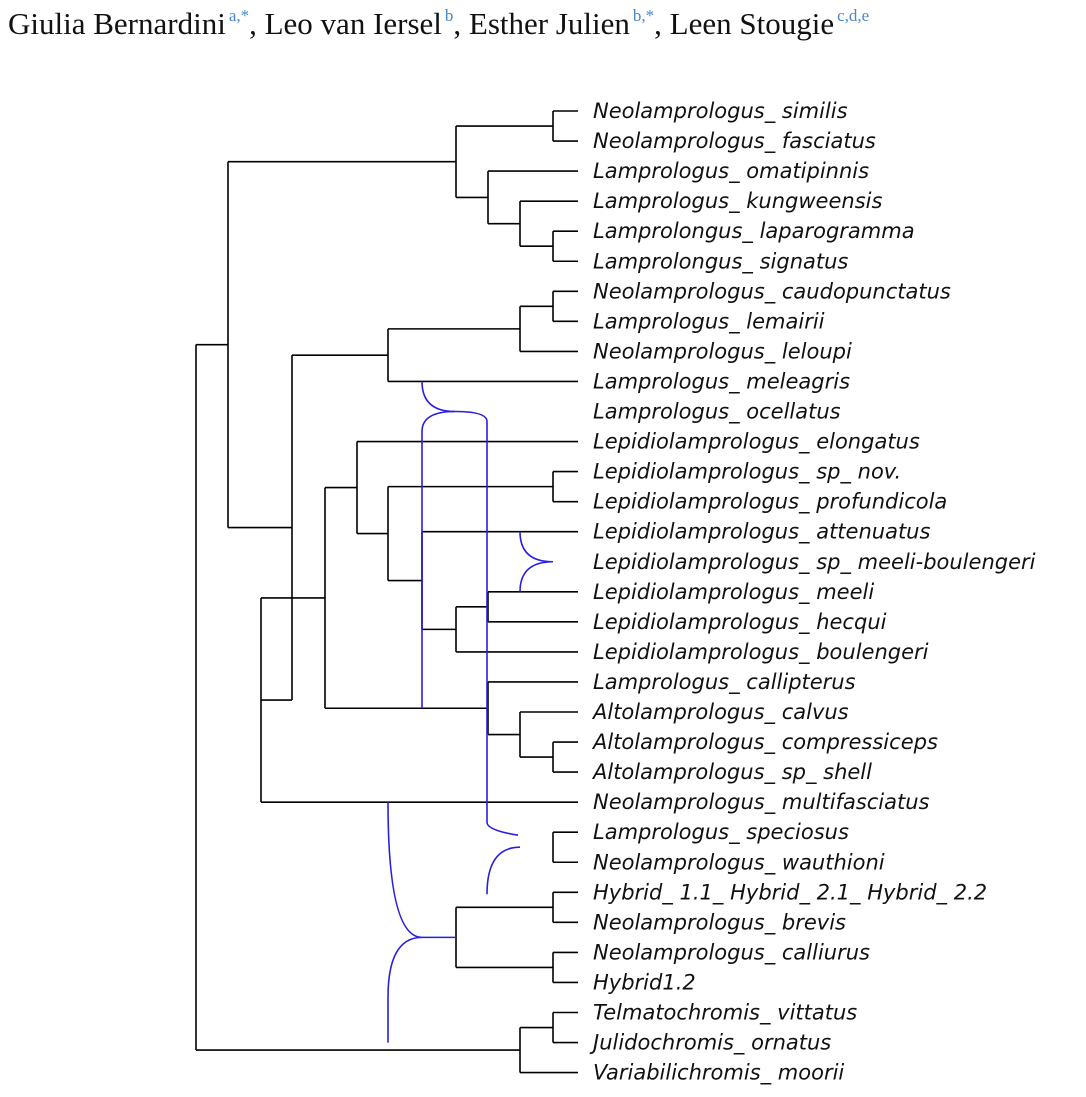 The image size is (1086, 1097). I want to click on author-name: Esther Julien, so click(549, 23).